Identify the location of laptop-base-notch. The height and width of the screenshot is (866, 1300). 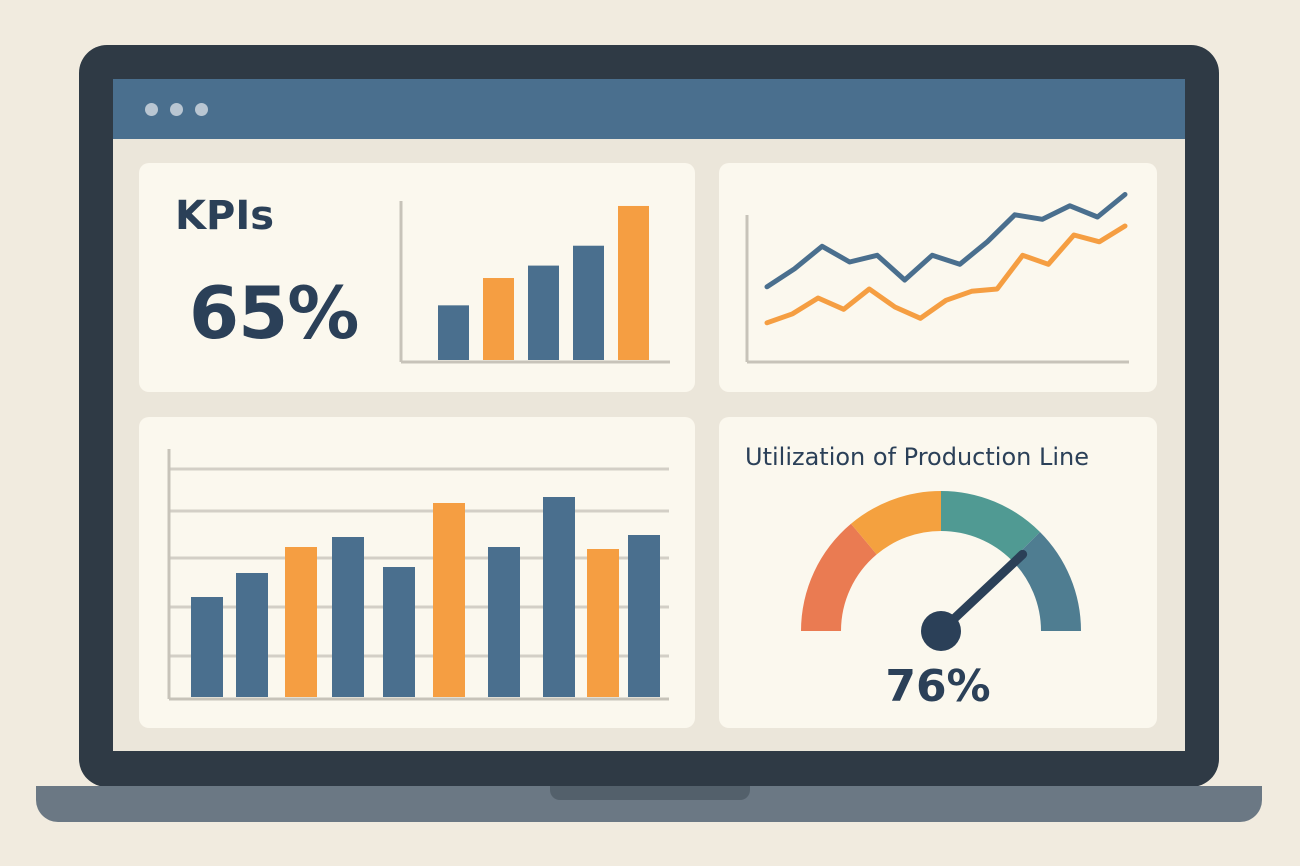
(650, 793).